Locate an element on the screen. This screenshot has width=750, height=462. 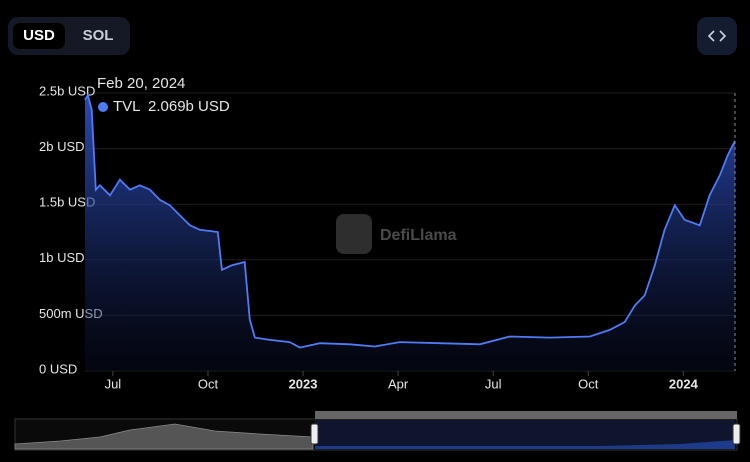
tooltip-series: TVL is located at coordinates (127, 106).